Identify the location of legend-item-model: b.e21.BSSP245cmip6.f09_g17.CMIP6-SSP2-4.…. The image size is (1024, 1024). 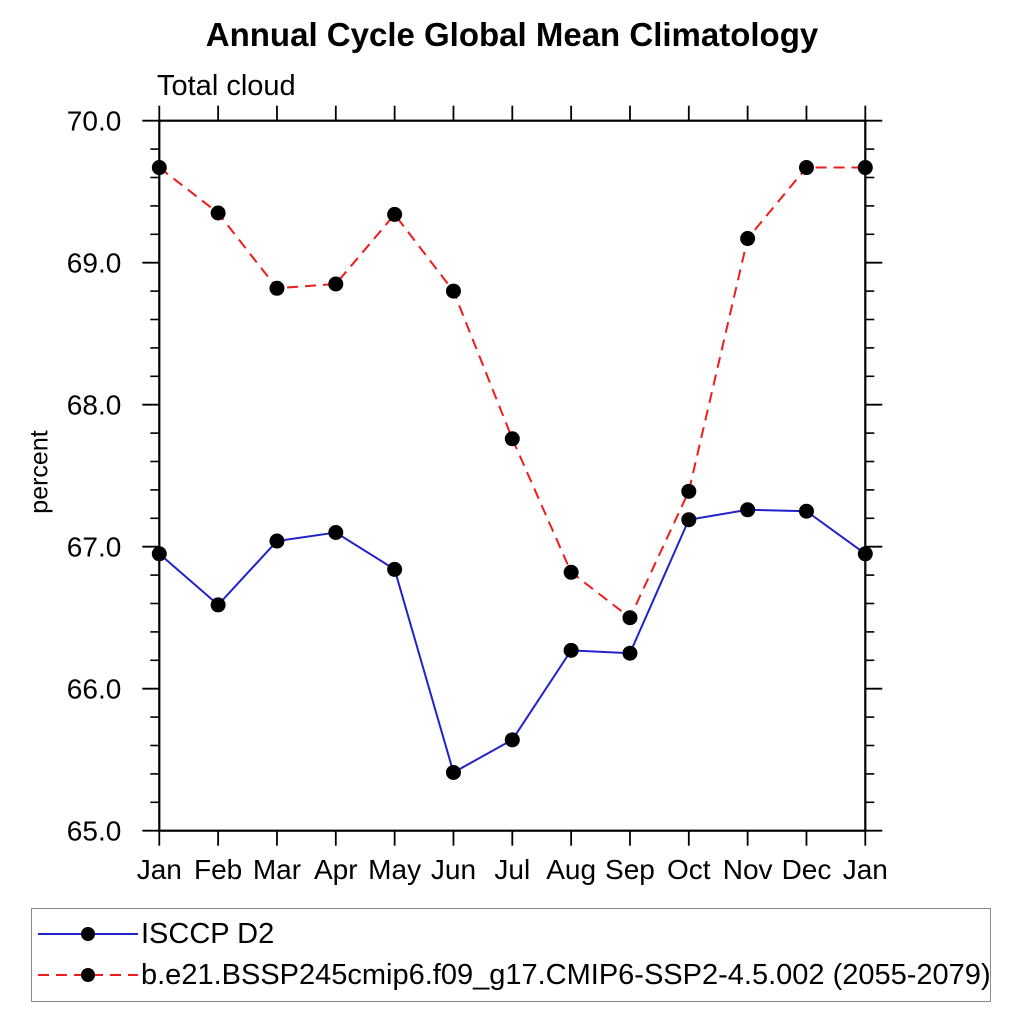
(513, 975).